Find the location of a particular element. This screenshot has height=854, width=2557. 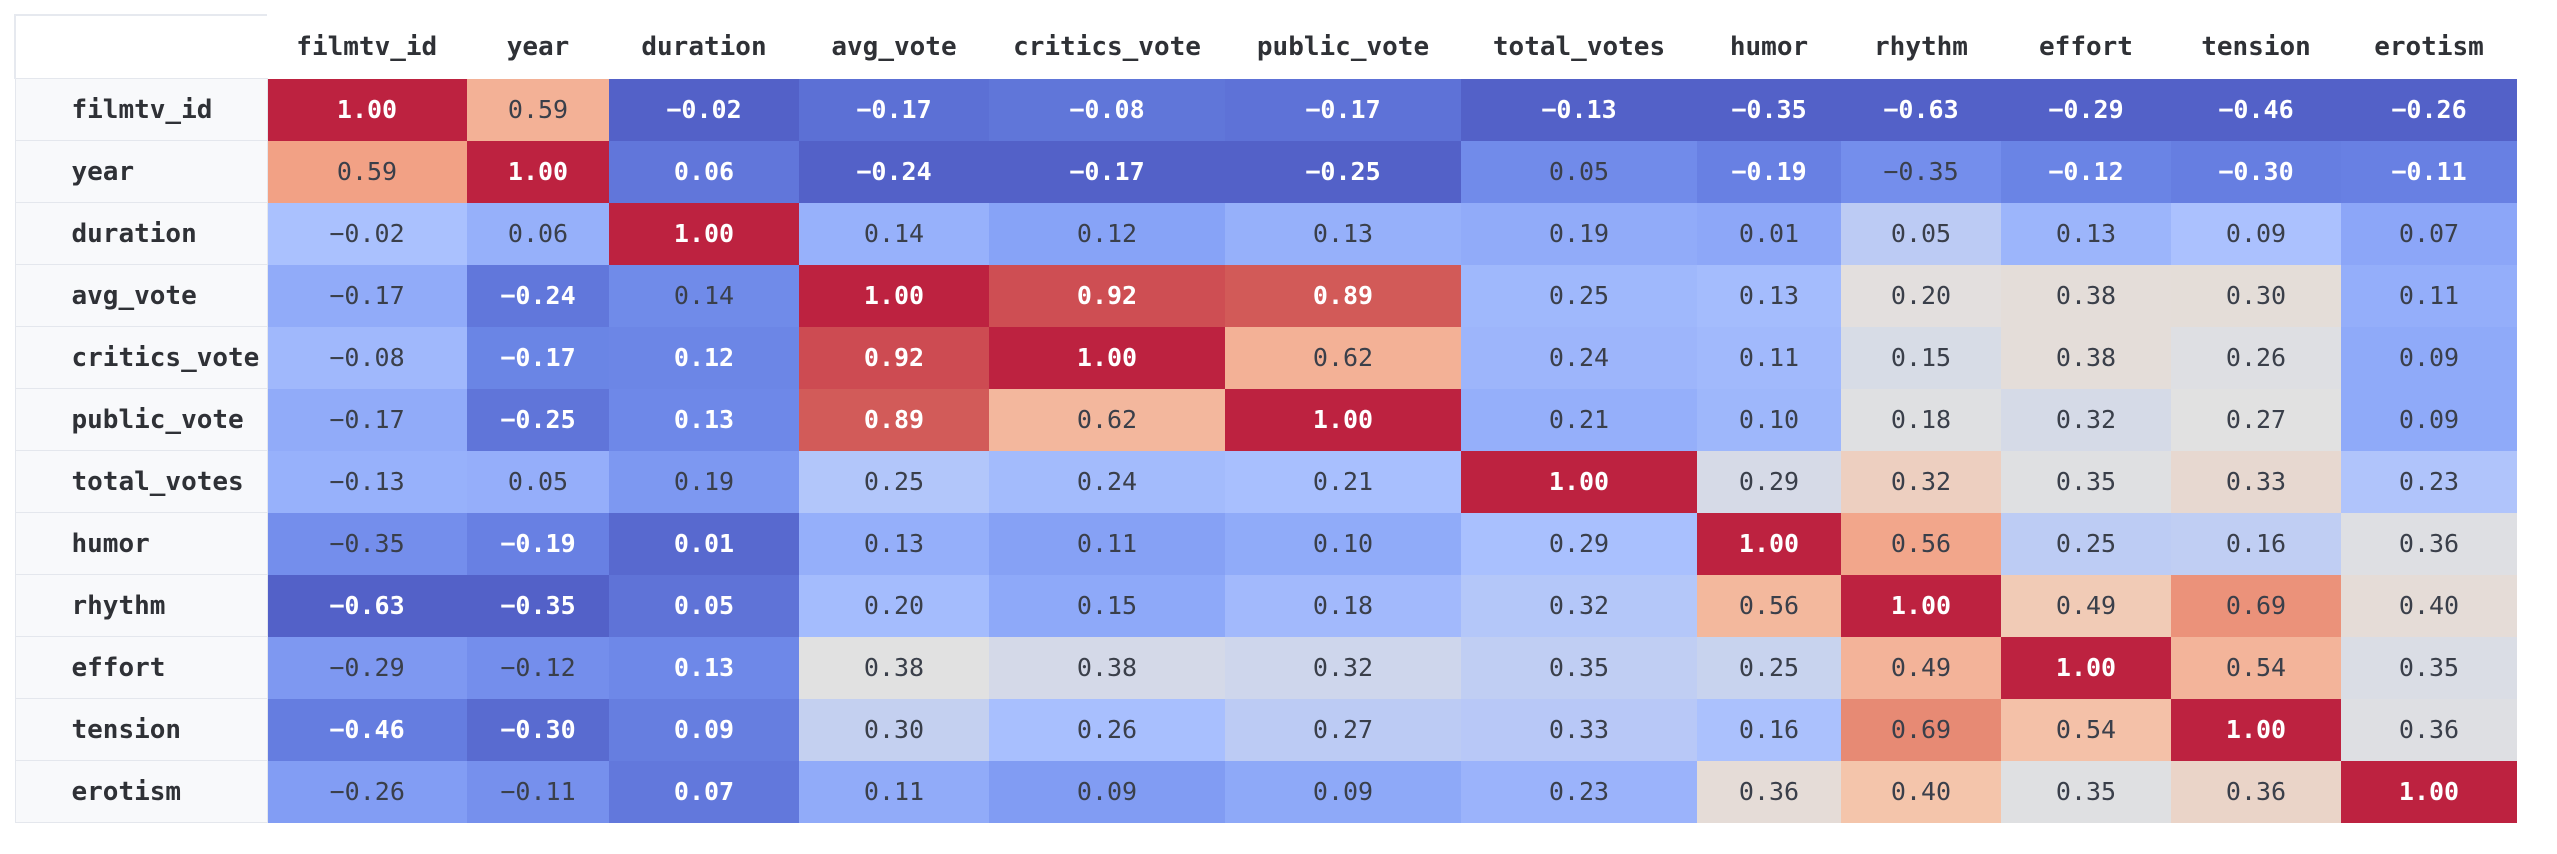

cell-total-votes-tension: 0.33 is located at coordinates (2256, 481).